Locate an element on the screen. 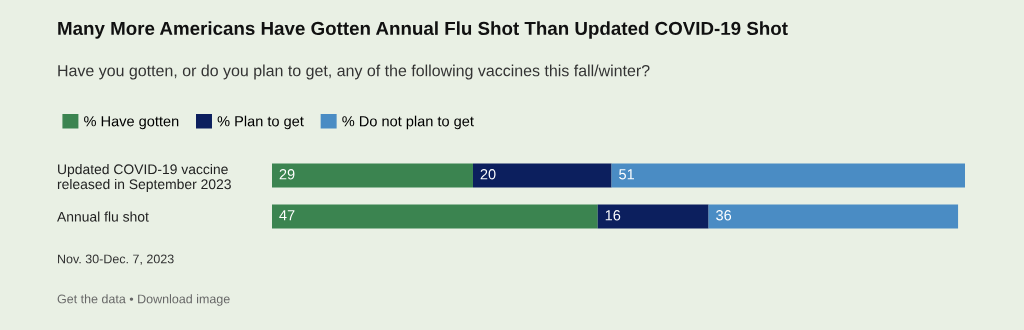 Image resolution: width=1024 pixels, height=330 pixels. data-label: 29 is located at coordinates (287, 174).